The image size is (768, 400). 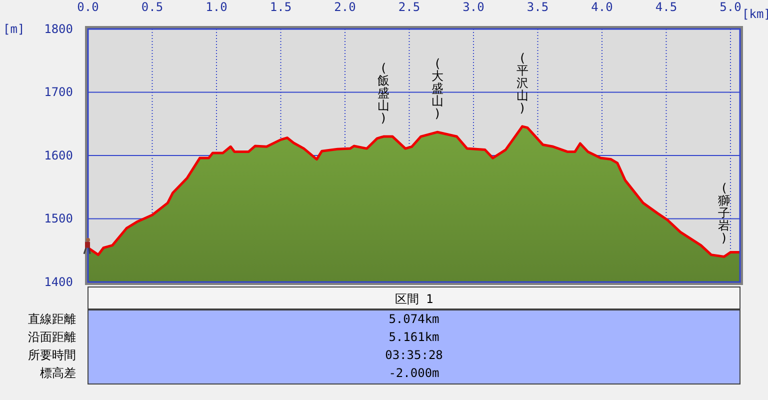 I want to click on text: 標高差, so click(x=58, y=373).